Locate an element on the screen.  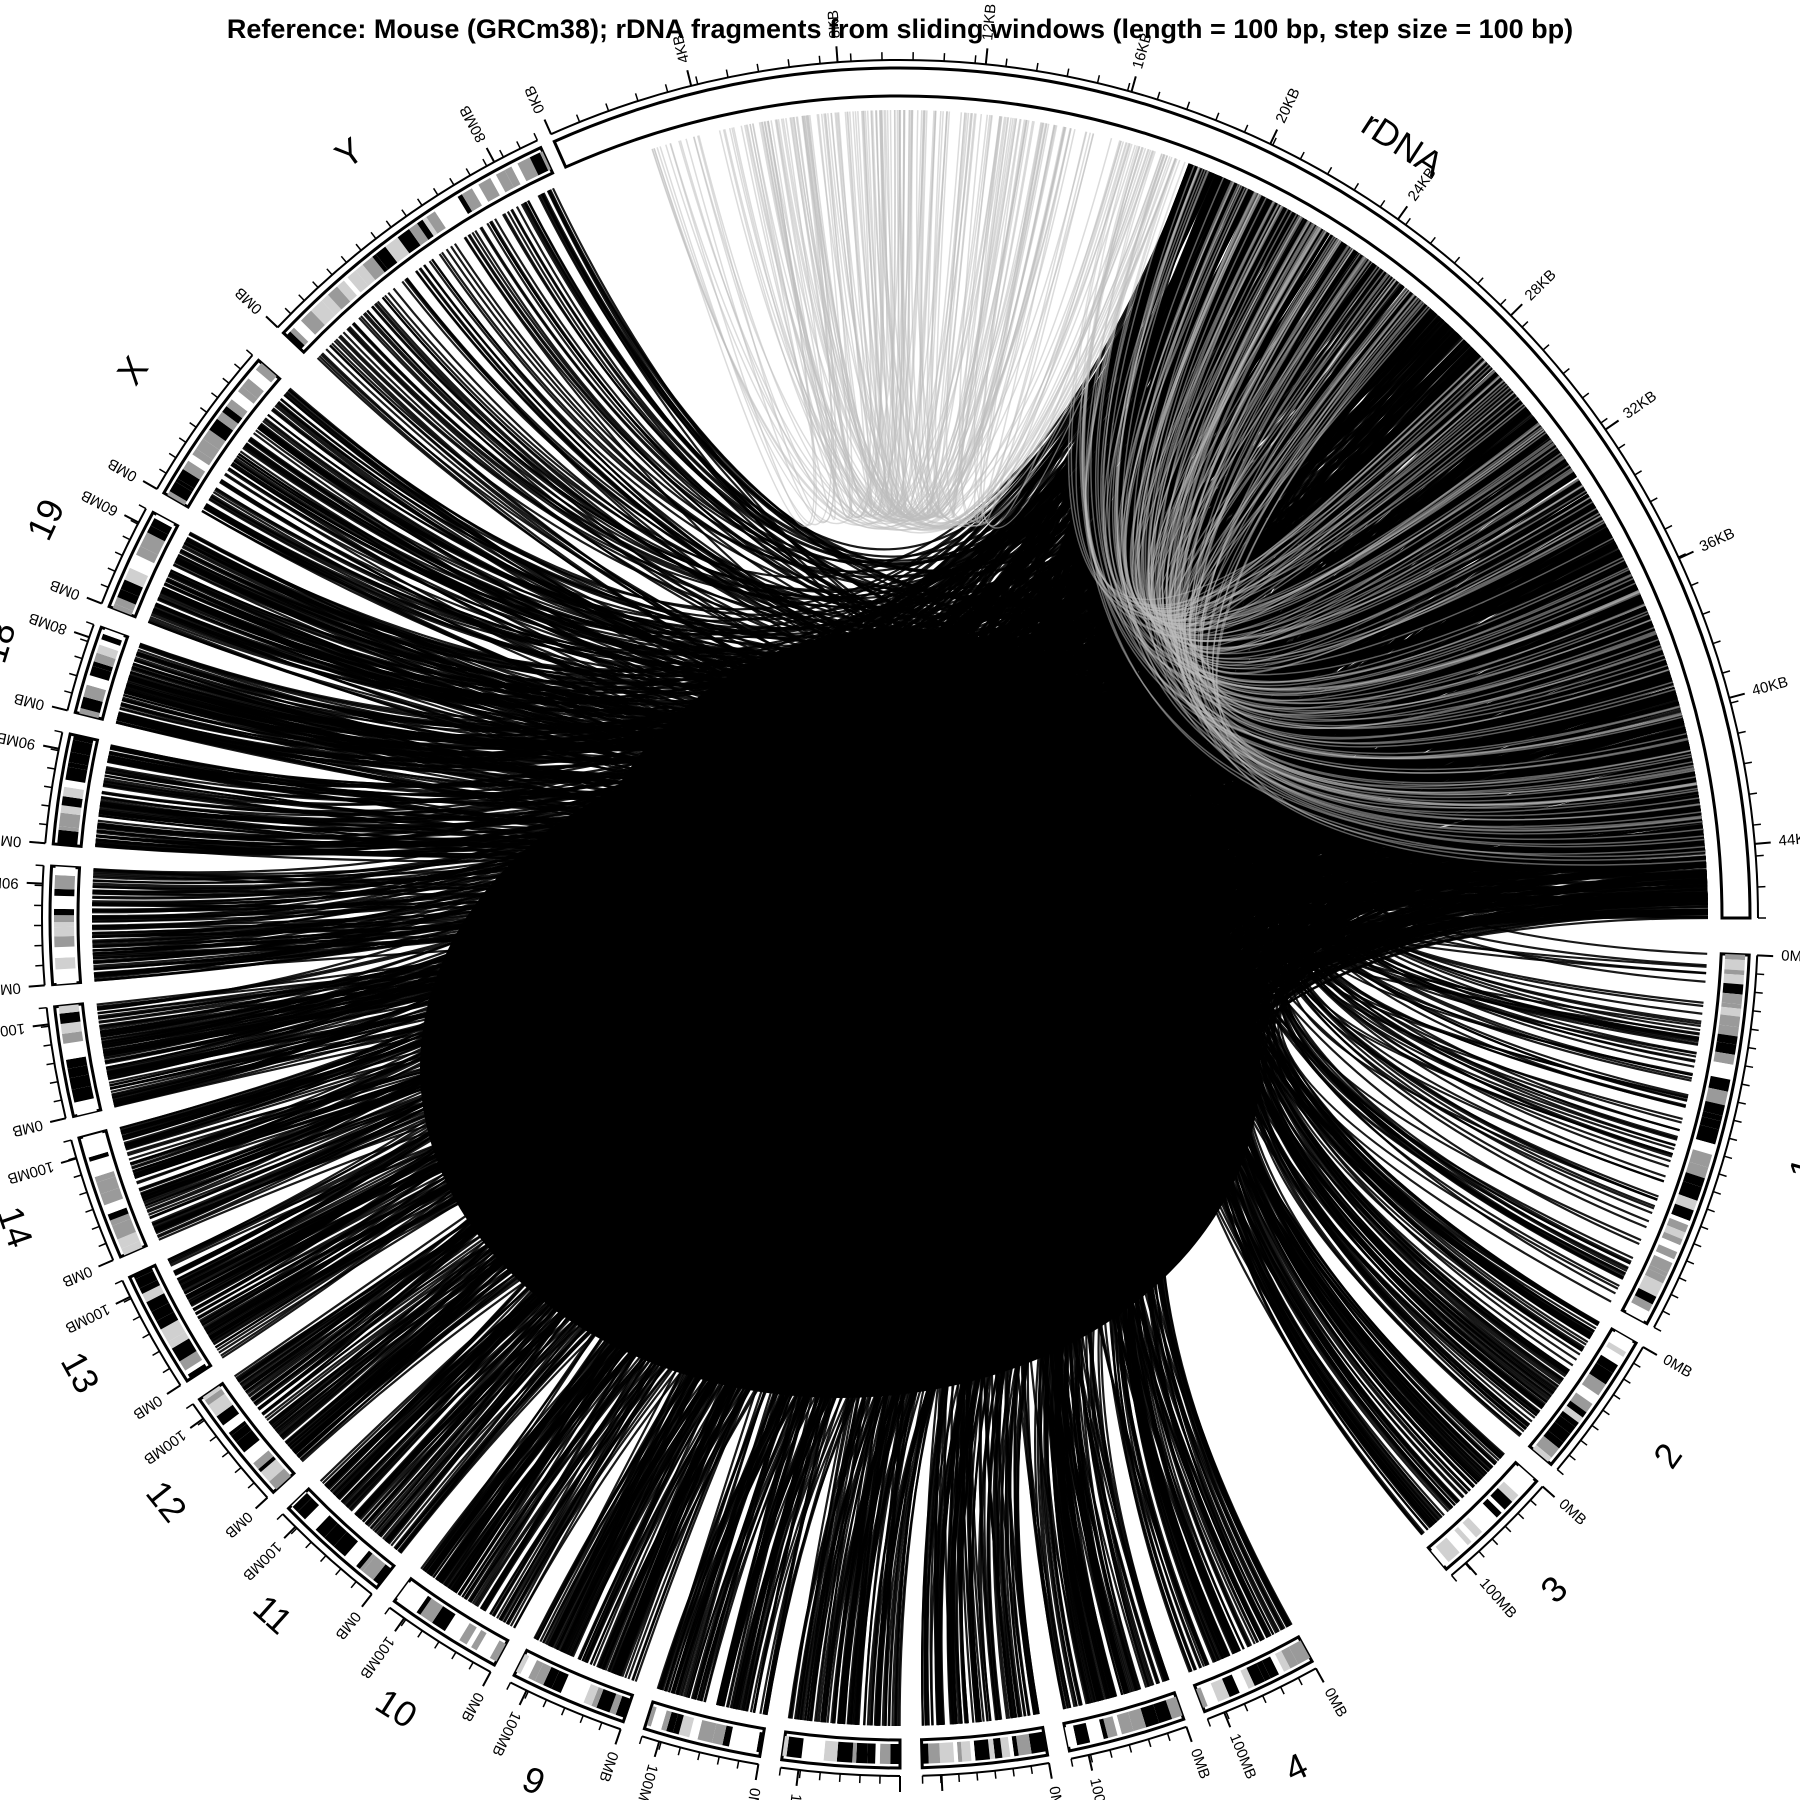
tick-label: 28KB is located at coordinates (1541, 285).